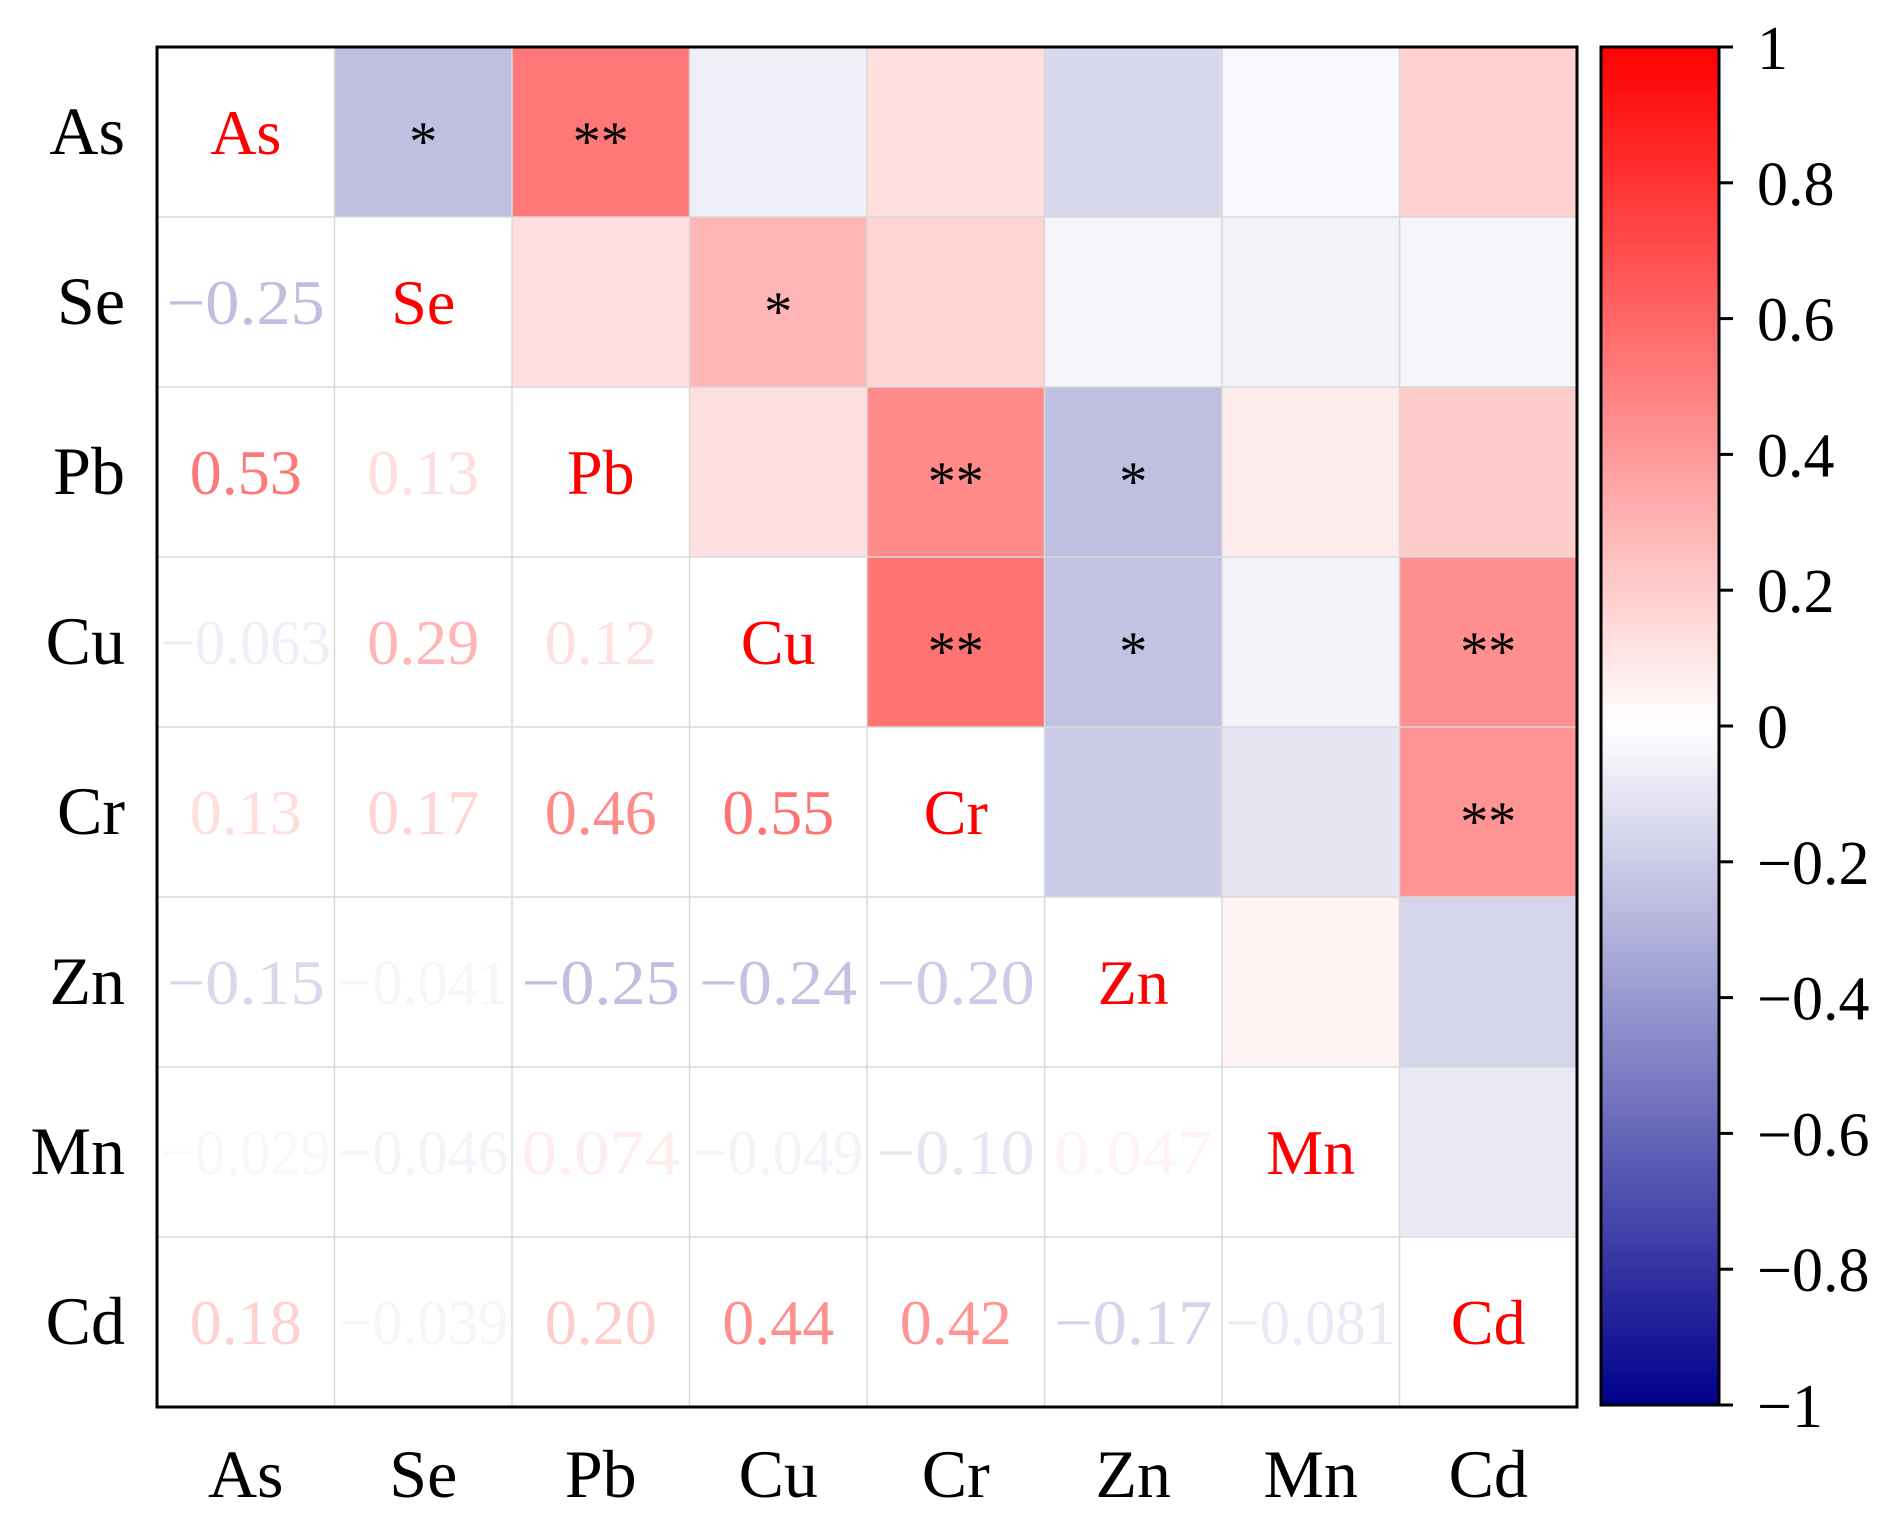 This screenshot has width=1902, height=1515. Describe the element at coordinates (601, 1474) in the screenshot. I see `column-label: Pb` at that location.